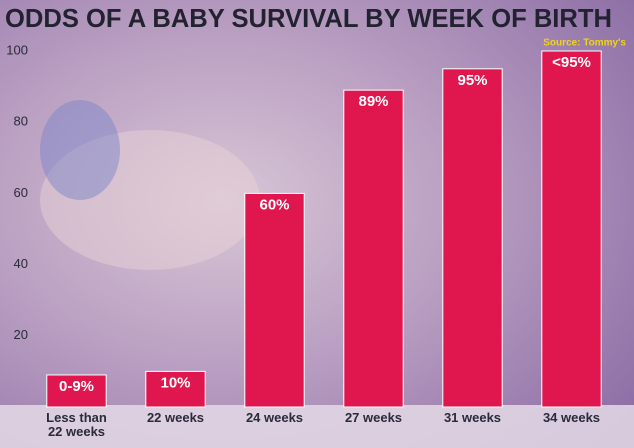  I want to click on x-tick-label-box: 22 weeks, so click(175, 418).